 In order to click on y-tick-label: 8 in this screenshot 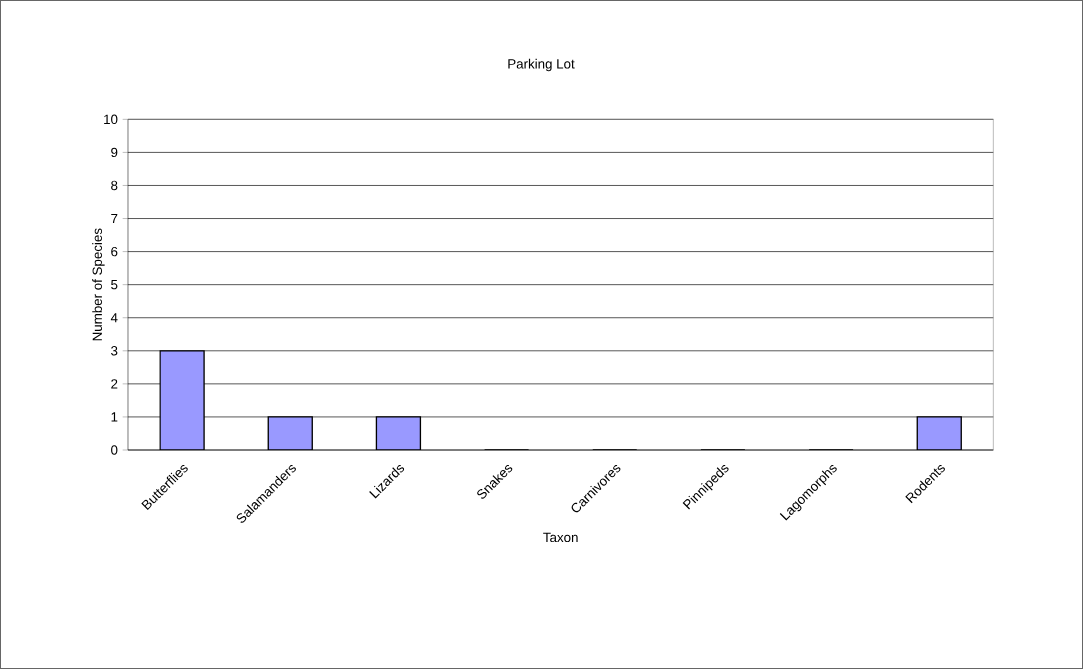, I will do `click(114, 185)`.